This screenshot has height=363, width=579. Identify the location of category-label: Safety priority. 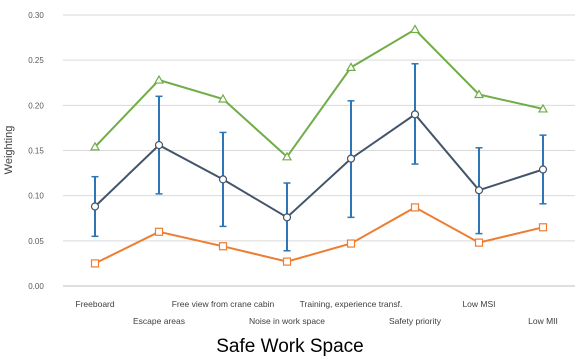
(415, 321).